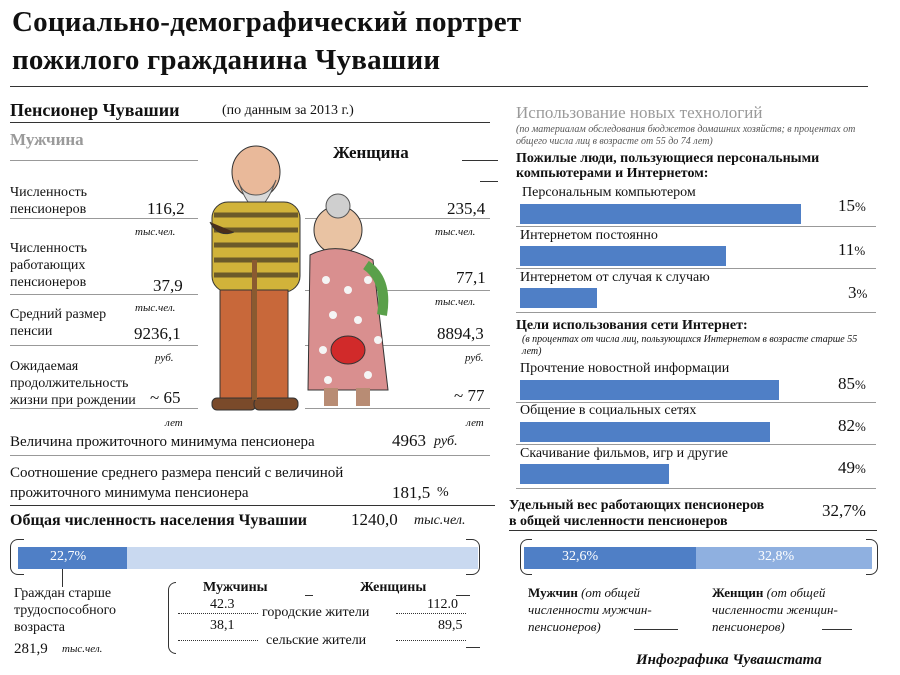  Describe the element at coordinates (637, 505) in the screenshot. I see `working-label-line1: Удельный вес работающих пенсионеров` at that location.